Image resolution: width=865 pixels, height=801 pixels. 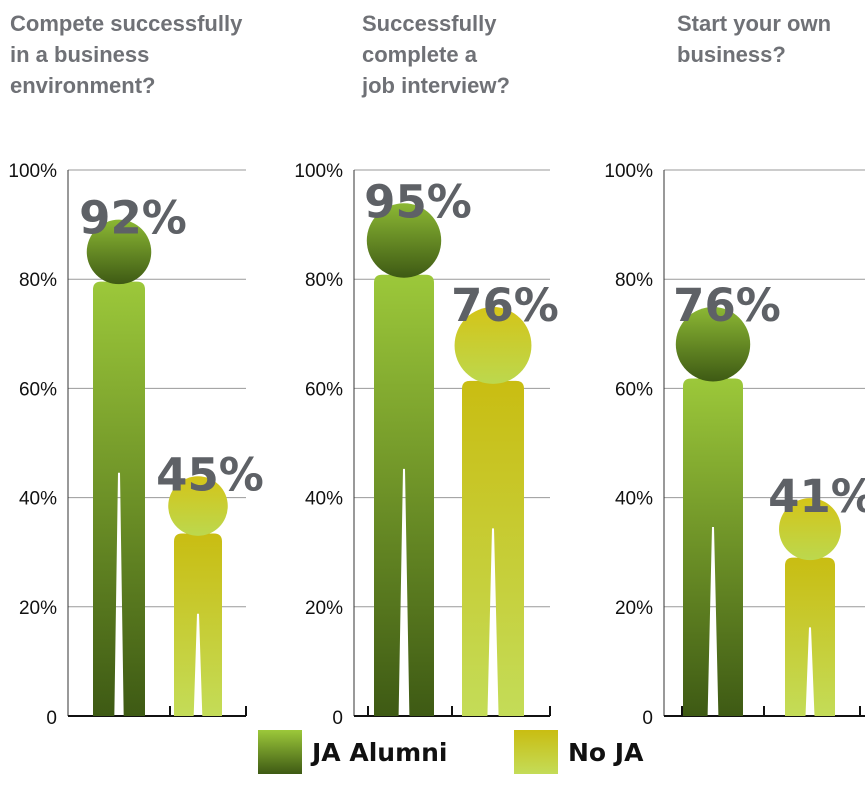 I want to click on legend-label-ja-alumni: JA Alumni, so click(x=380, y=752).